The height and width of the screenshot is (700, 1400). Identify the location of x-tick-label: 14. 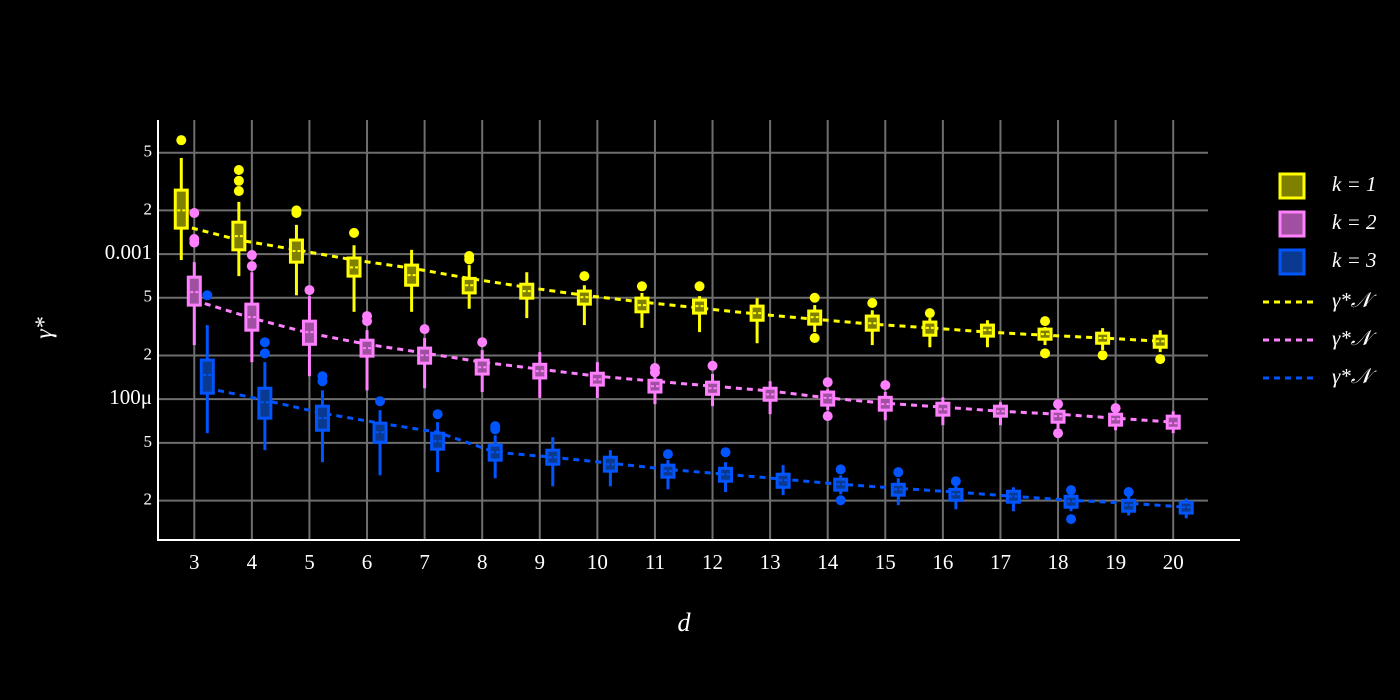
(828, 562).